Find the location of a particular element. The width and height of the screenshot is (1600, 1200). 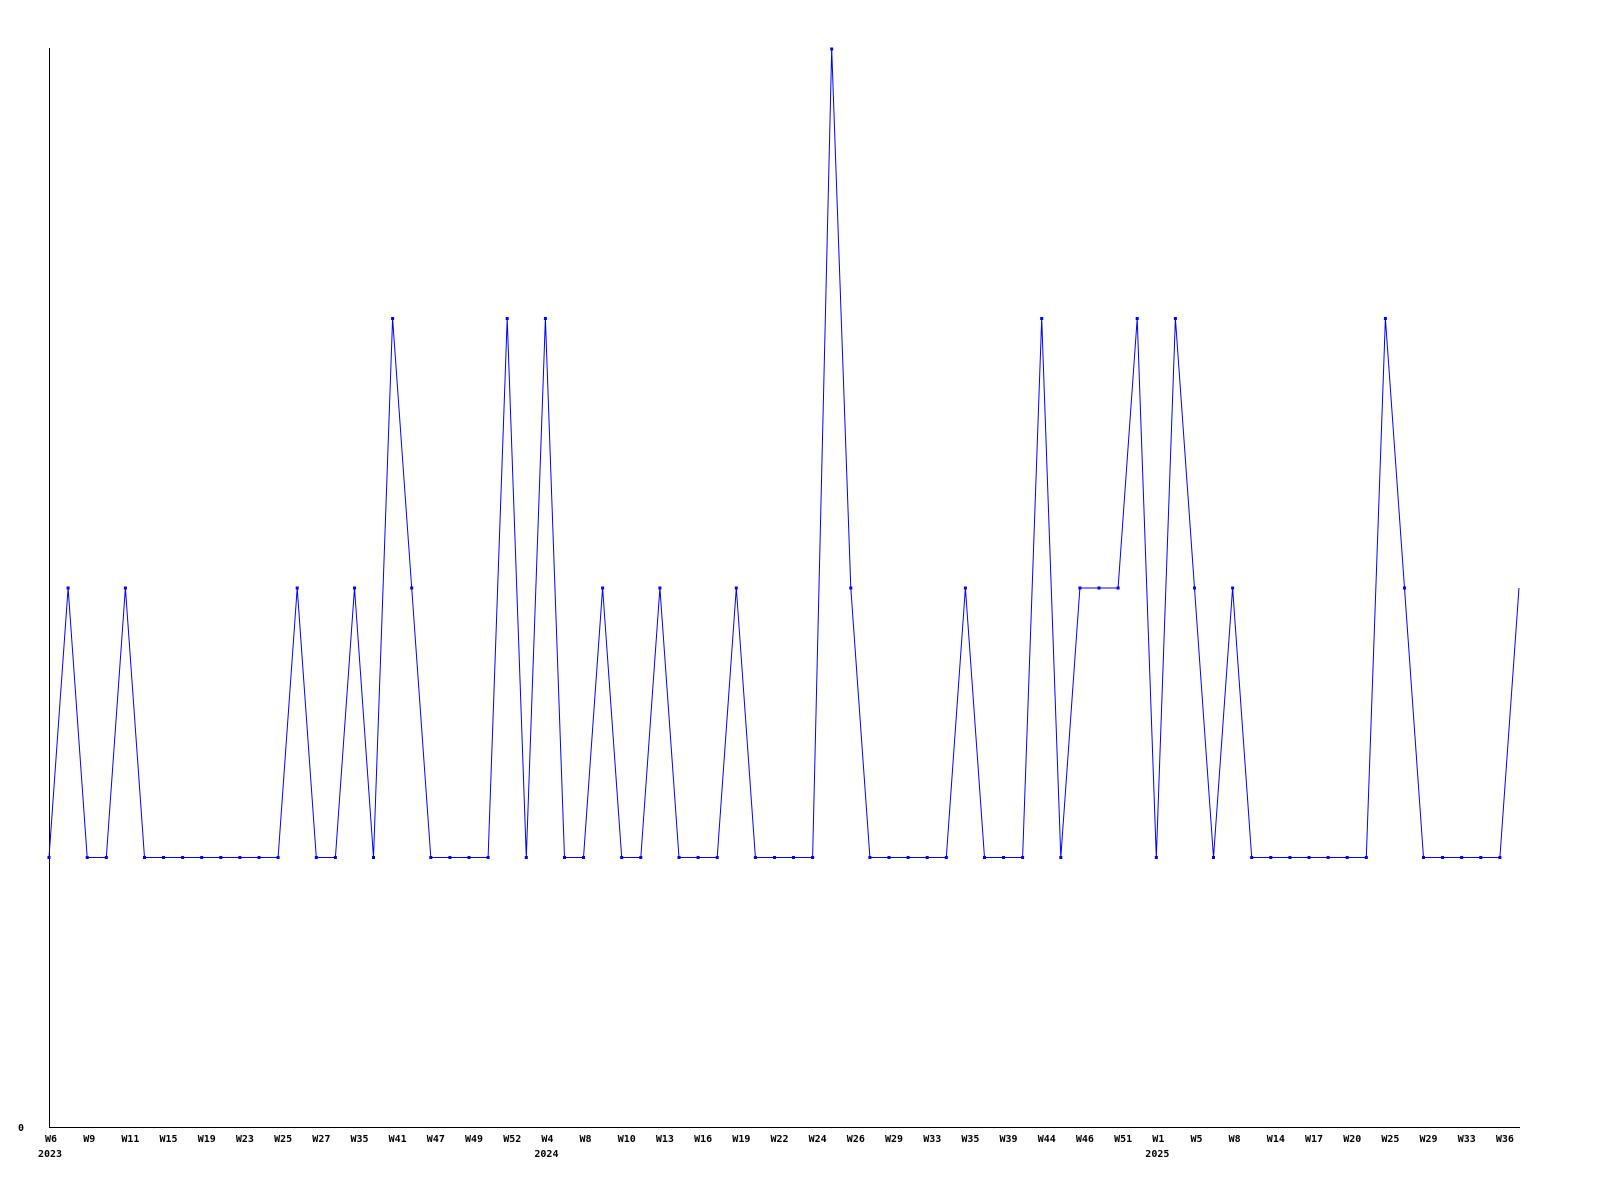

x-tick-label: W4 is located at coordinates (547, 1139).